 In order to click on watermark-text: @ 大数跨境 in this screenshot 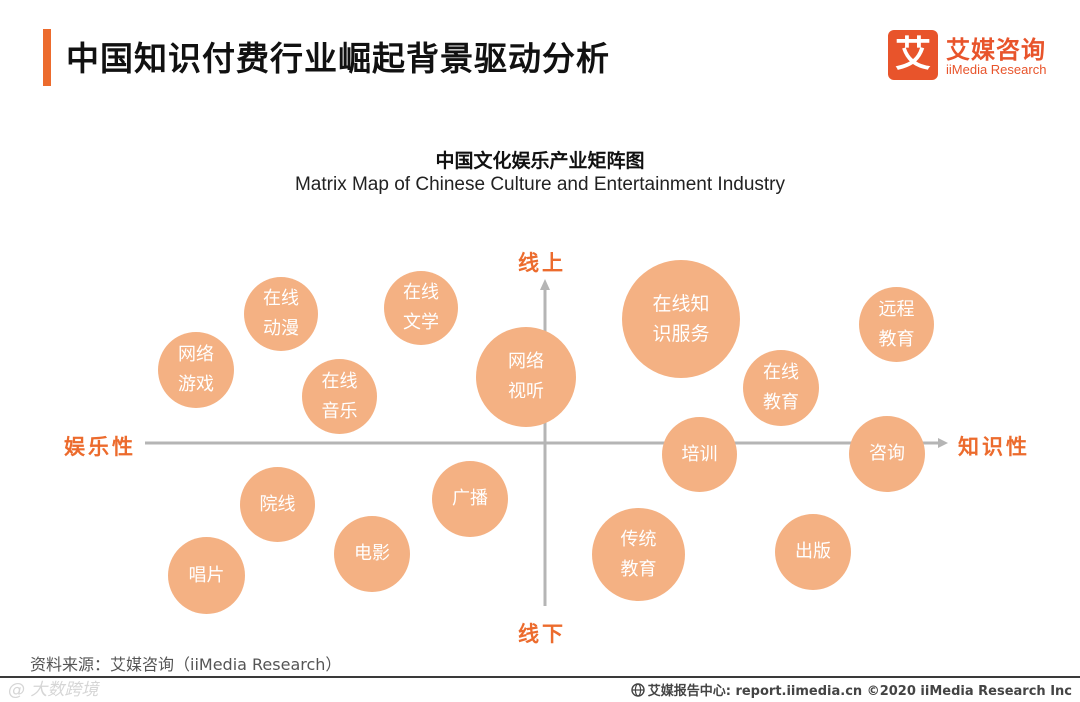, I will do `click(53, 690)`.